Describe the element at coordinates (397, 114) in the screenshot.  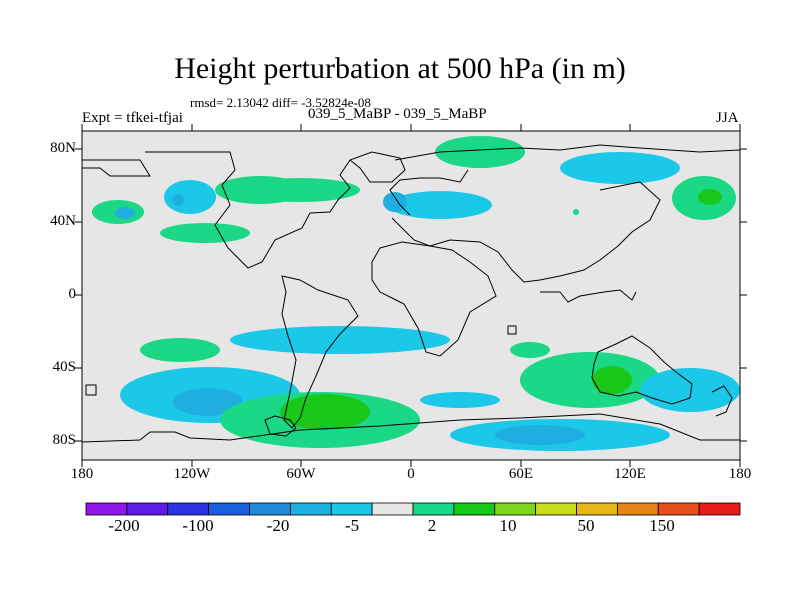
I see `case-label: 039_5_MaBP - 039_5_MaBP` at that location.